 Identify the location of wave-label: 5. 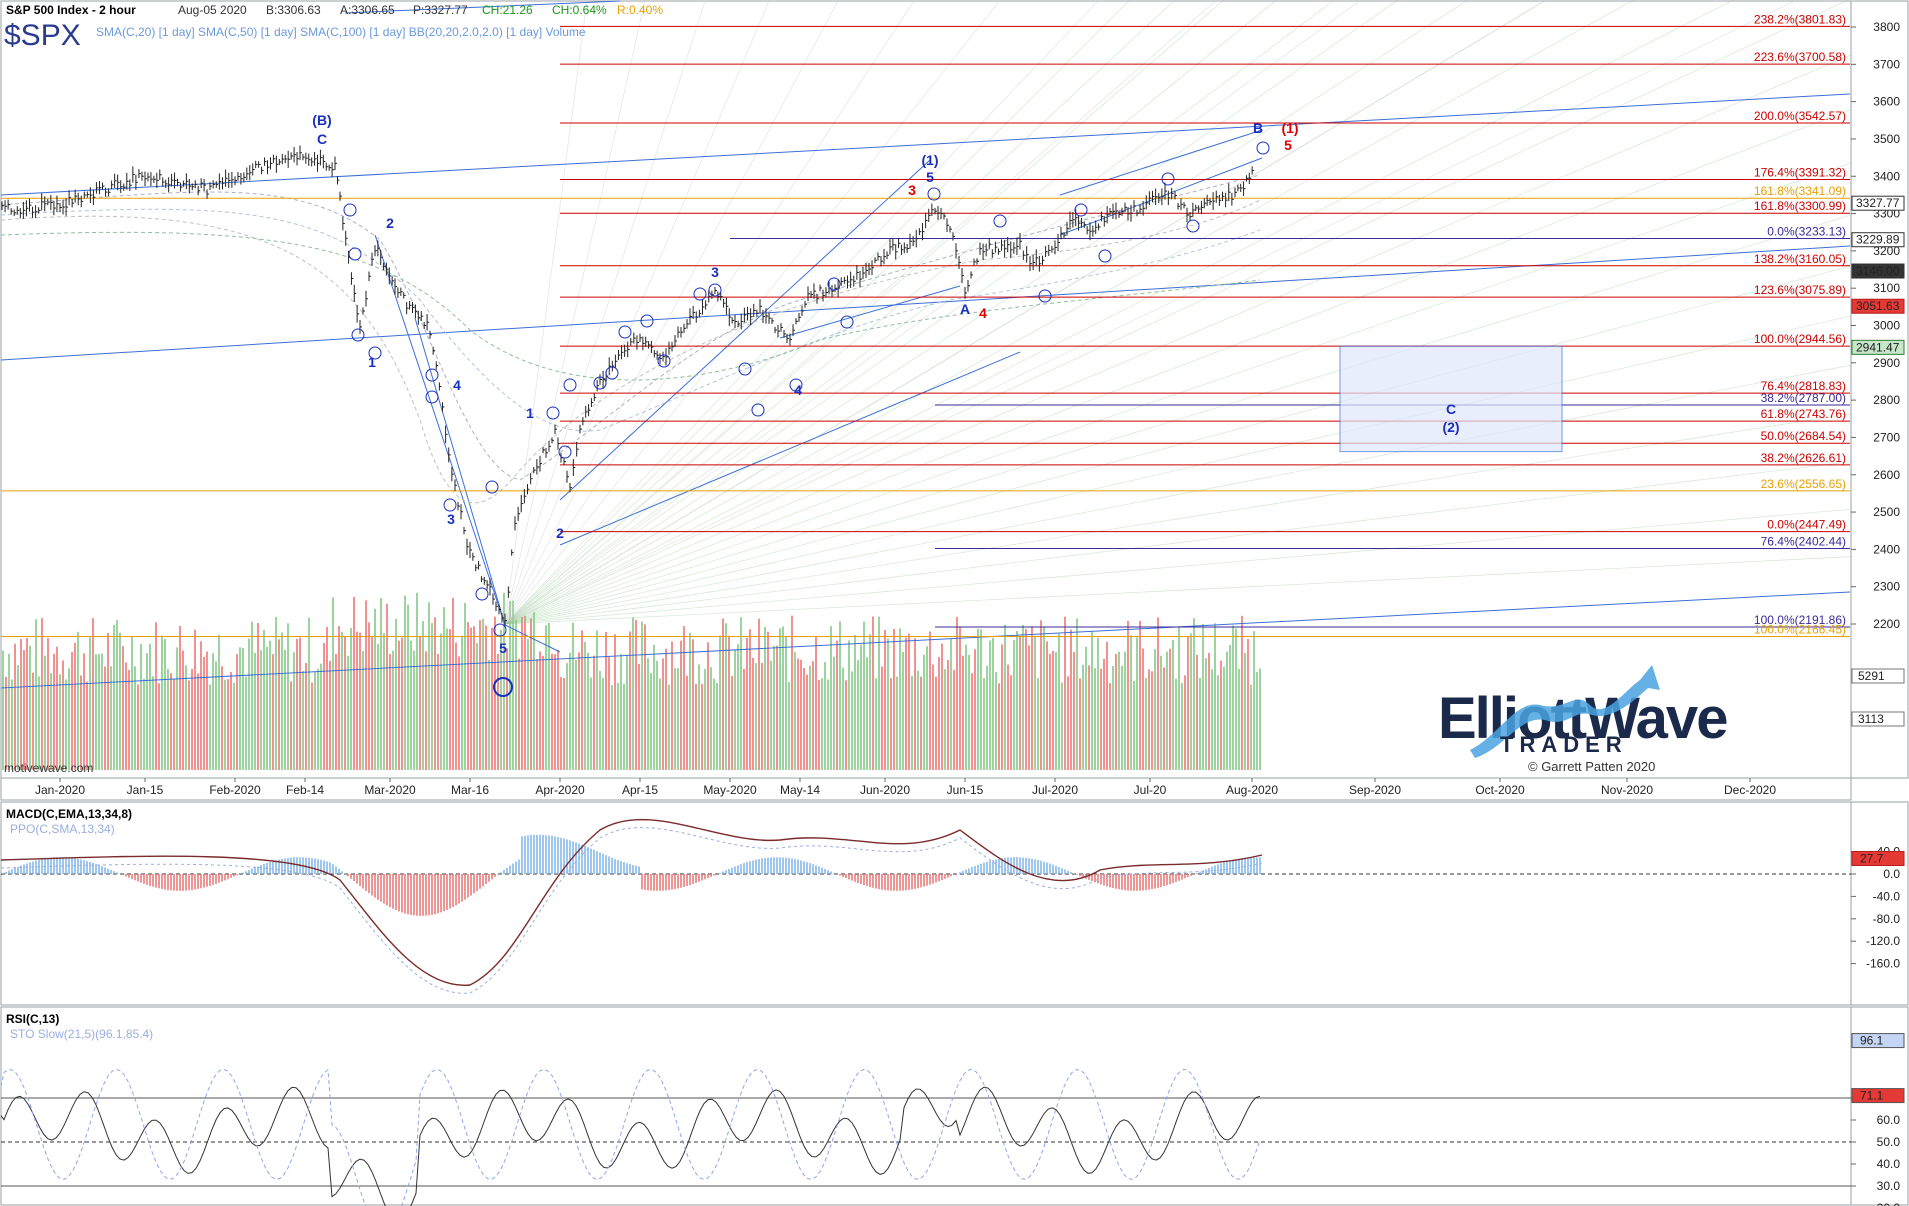
(930, 177).